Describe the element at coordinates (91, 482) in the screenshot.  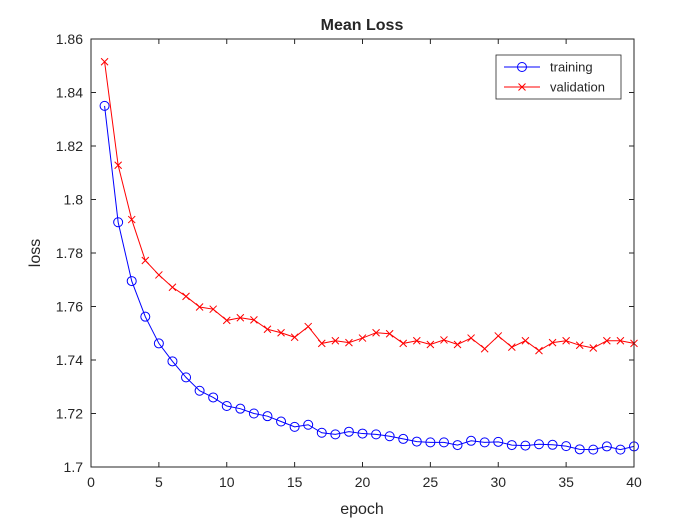
I see `x-tick-label: 0` at that location.